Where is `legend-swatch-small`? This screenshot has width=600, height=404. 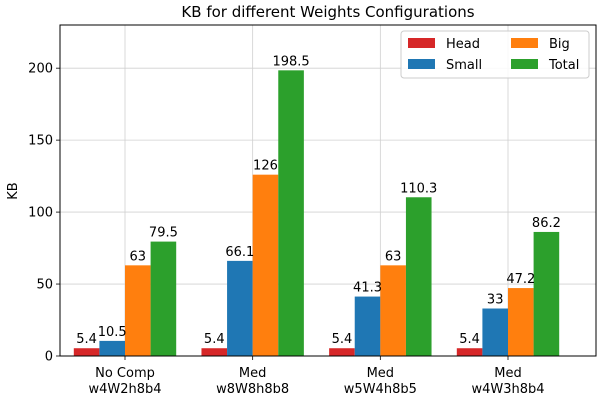 legend-swatch-small is located at coordinates (421, 64).